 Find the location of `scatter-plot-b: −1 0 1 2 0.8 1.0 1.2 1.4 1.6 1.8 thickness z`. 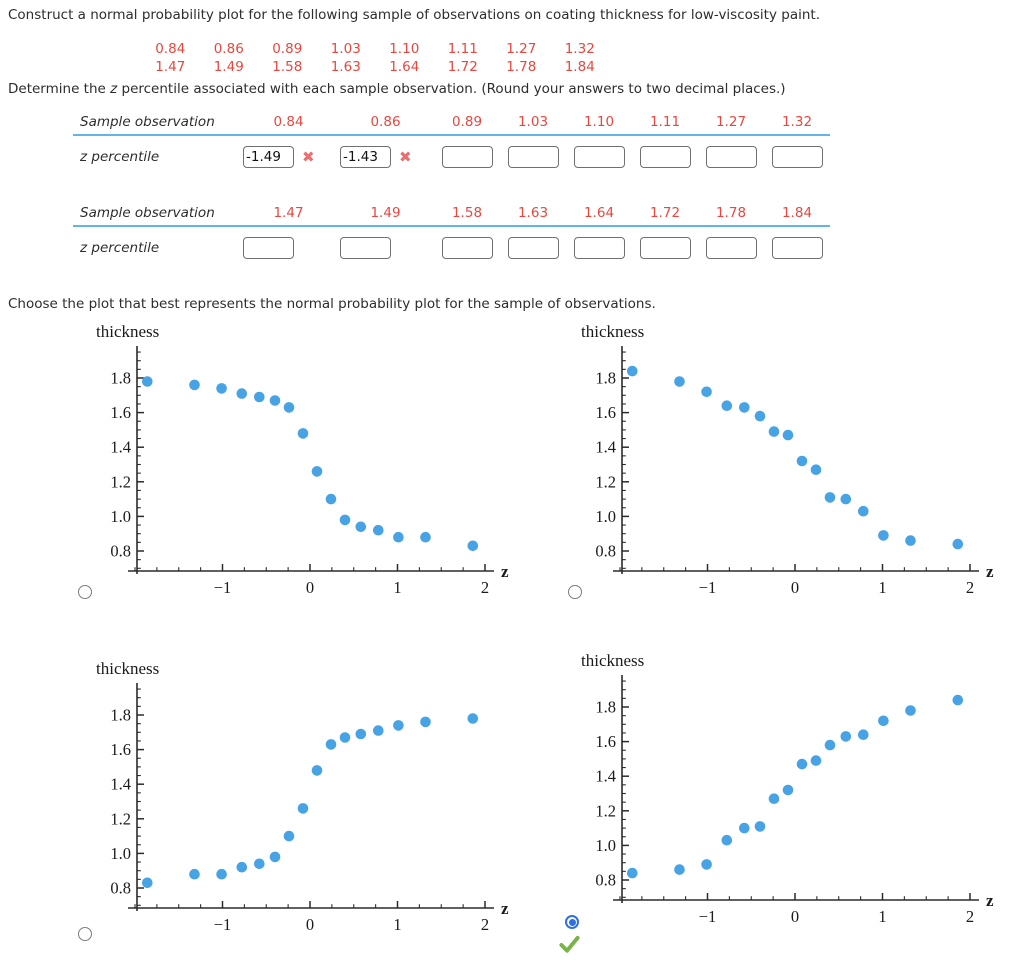

scatter-plot-b: −1 0 1 2 0.8 1.0 1.2 1.4 1.6 1.8 thickness z is located at coordinates (787, 459).